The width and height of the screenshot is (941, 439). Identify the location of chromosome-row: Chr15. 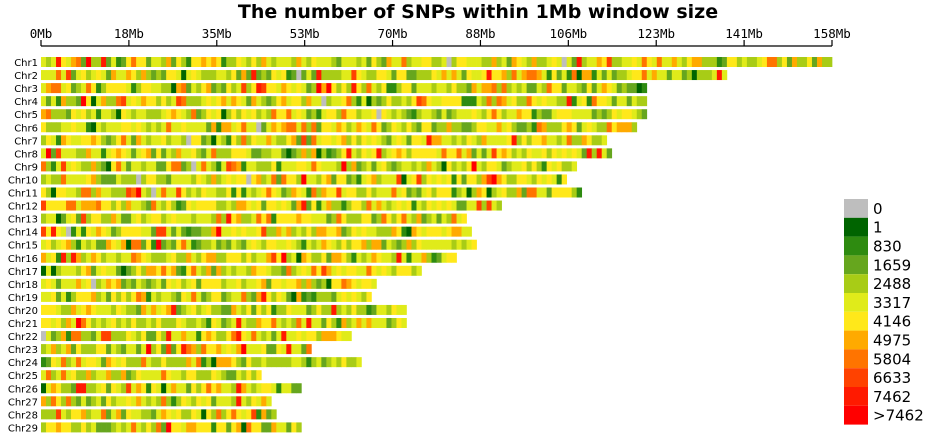
(242, 245).